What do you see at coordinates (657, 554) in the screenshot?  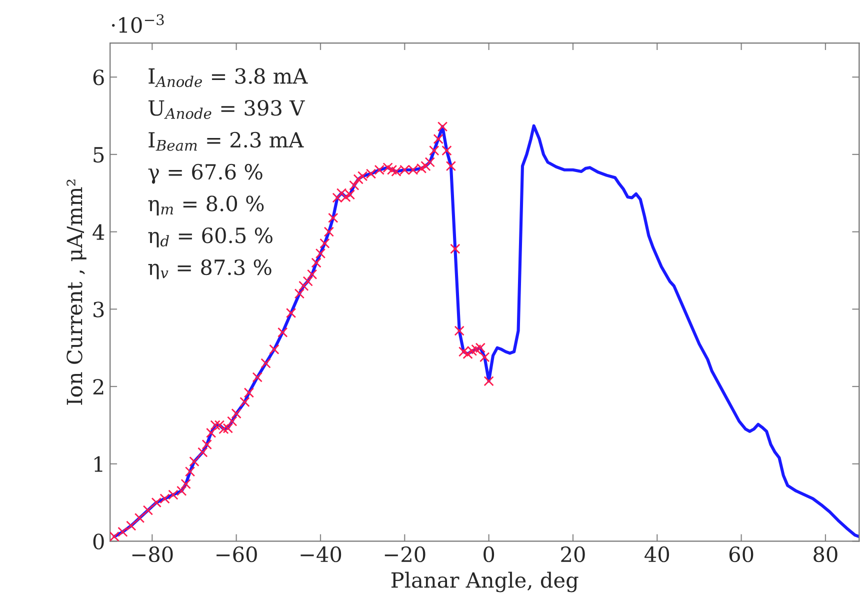 I see `x-tick-label: 40` at bounding box center [657, 554].